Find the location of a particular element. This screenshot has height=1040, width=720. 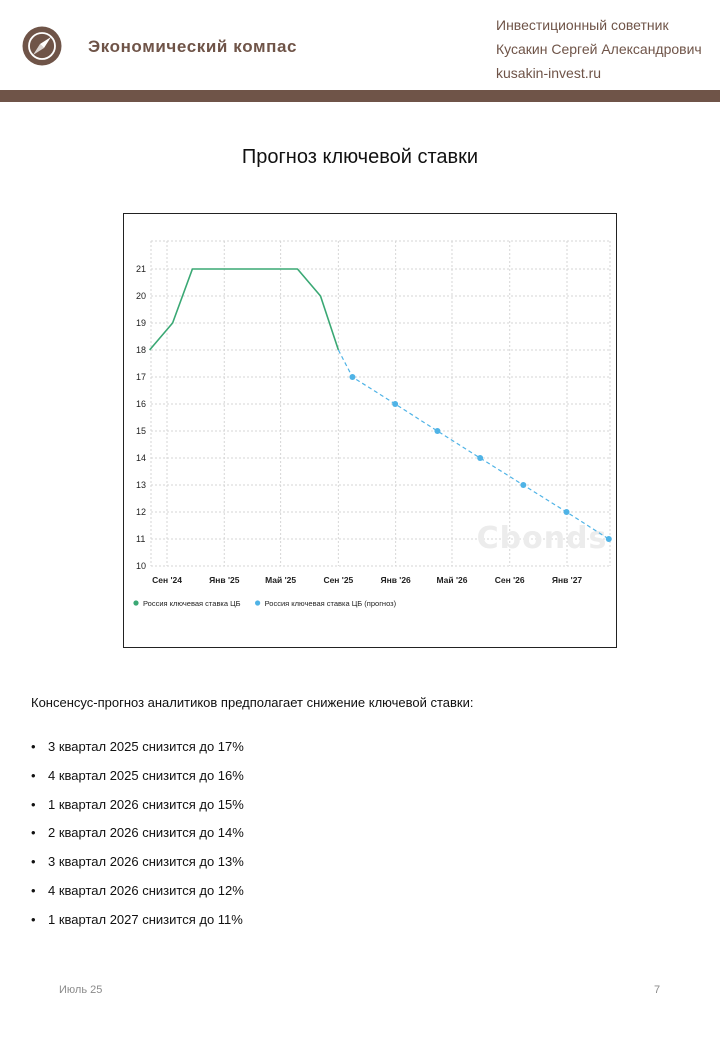

x-tick-label: Янв '27 is located at coordinates (567, 580).